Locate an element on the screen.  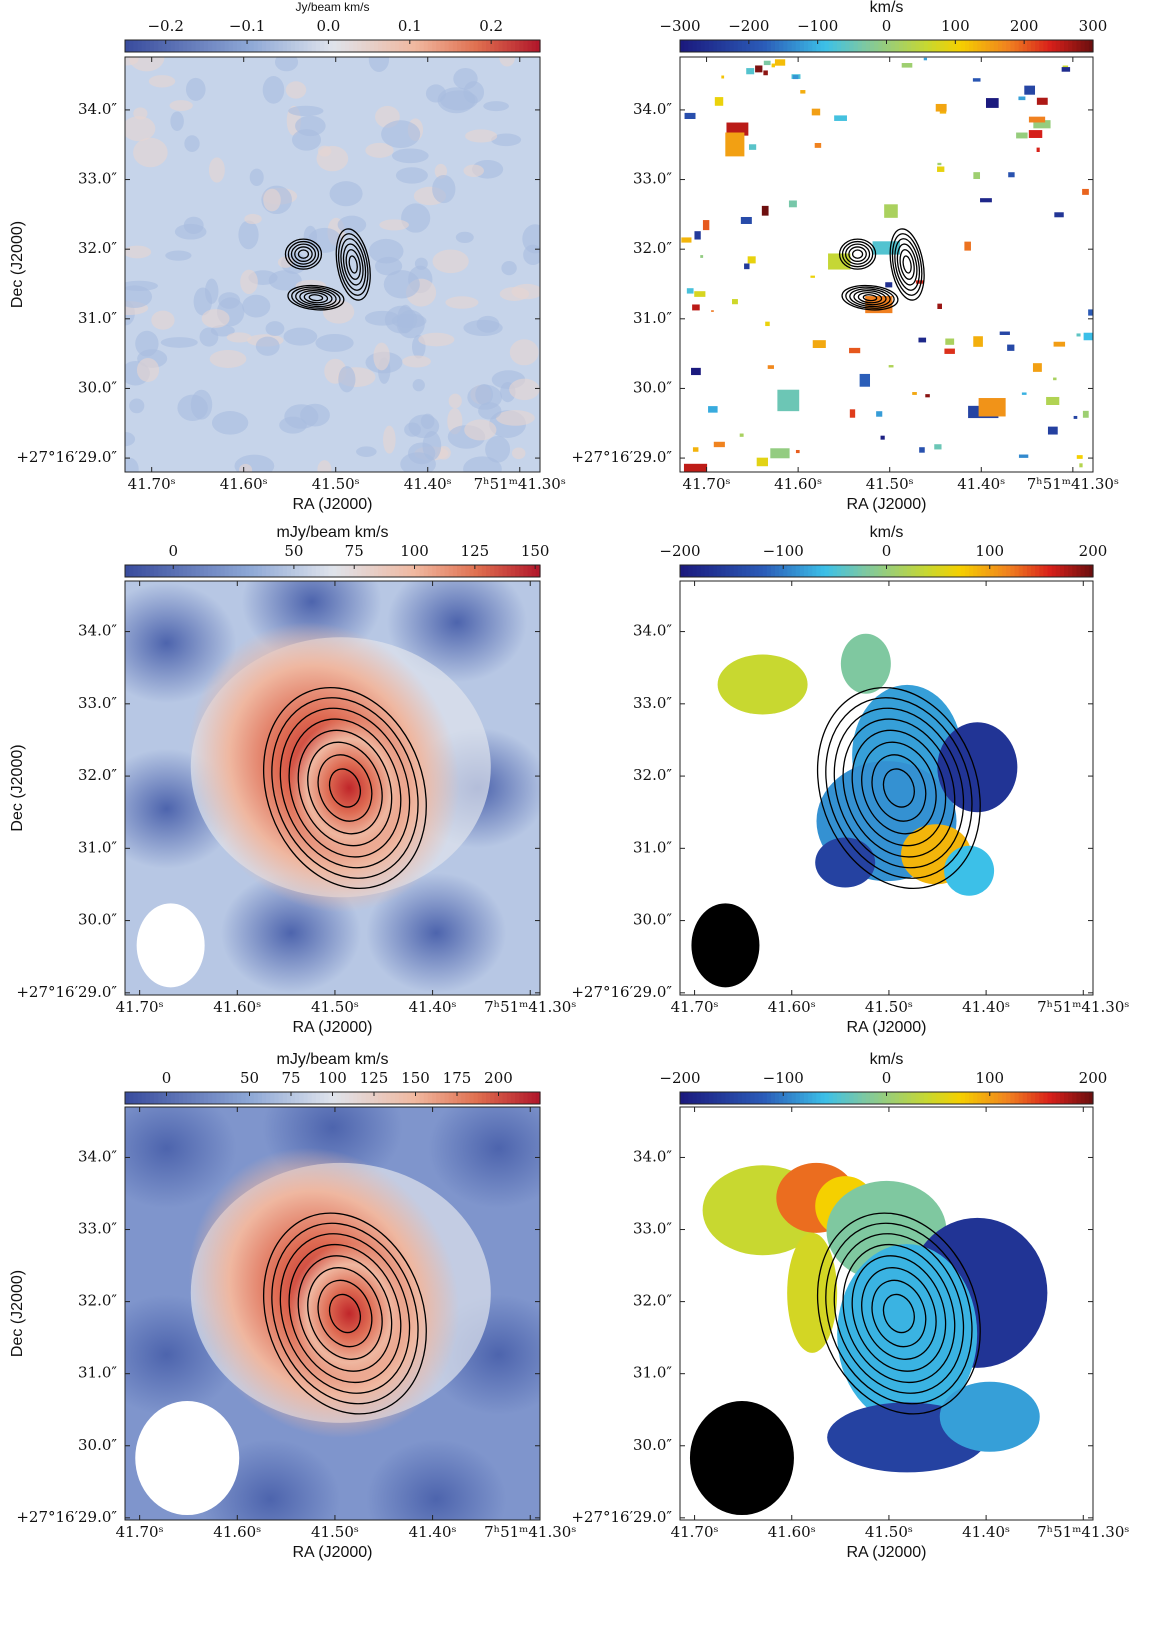
colorbar-tick-label: 0 is located at coordinates (887, 26).